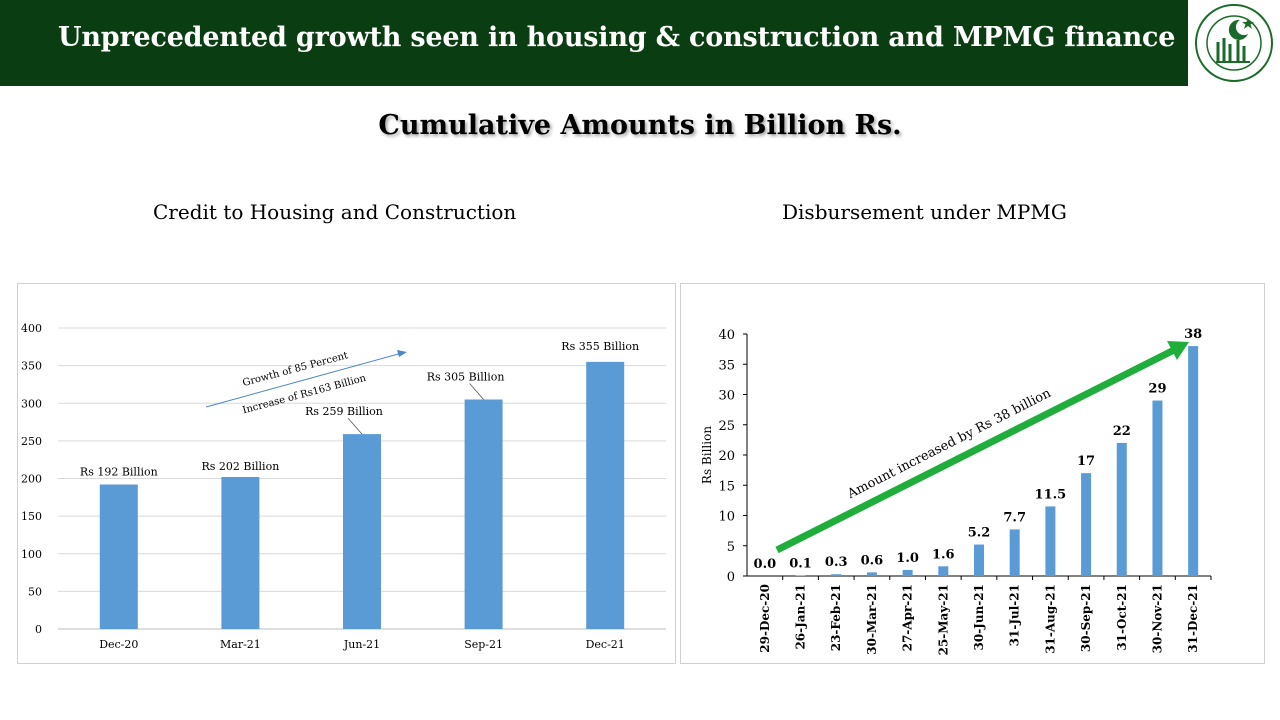  I want to click on x-tick-label: Dec-20, so click(118, 644).